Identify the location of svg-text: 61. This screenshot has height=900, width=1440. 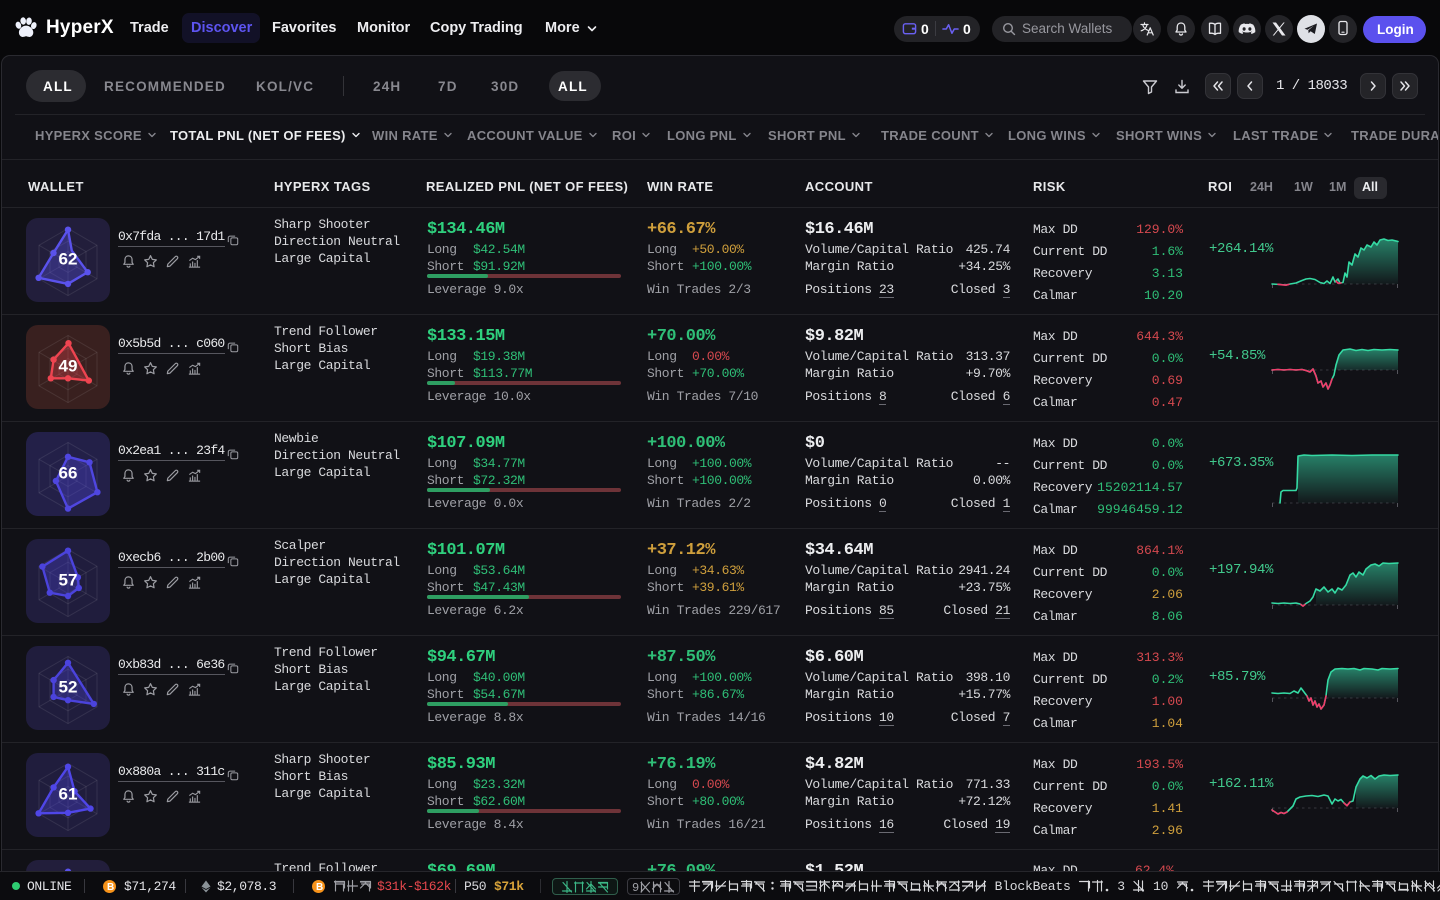
(68, 793).